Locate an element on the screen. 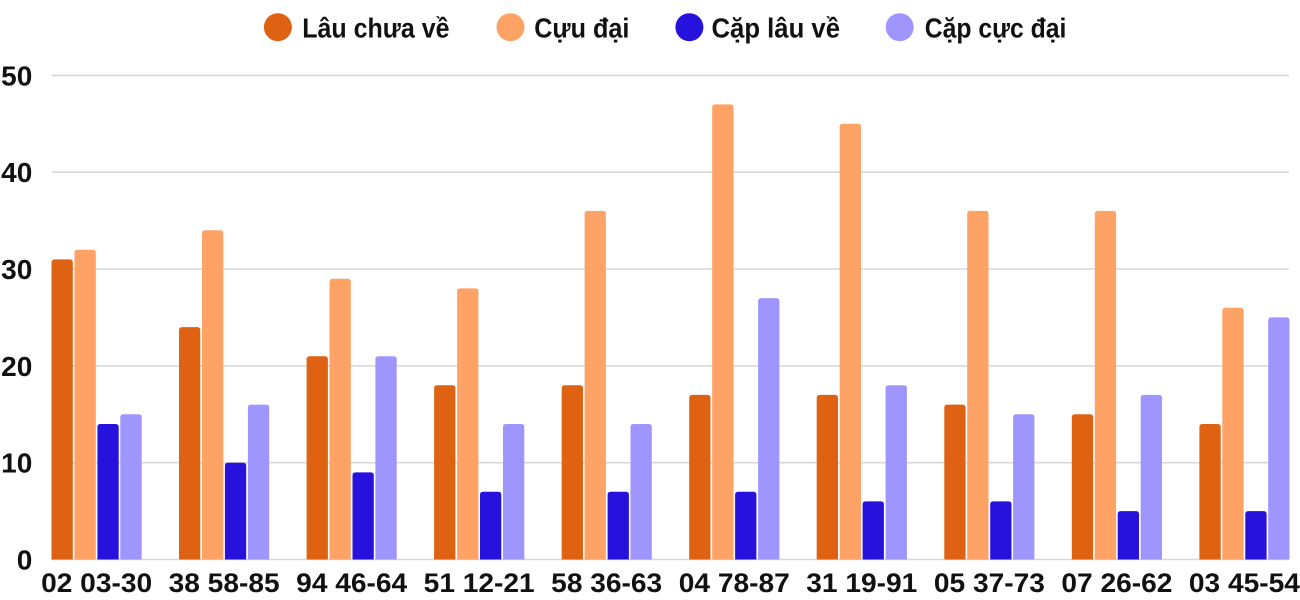 Image resolution: width=1300 pixels, height=600 pixels. svg-text: 02 03-30 is located at coordinates (96, 583).